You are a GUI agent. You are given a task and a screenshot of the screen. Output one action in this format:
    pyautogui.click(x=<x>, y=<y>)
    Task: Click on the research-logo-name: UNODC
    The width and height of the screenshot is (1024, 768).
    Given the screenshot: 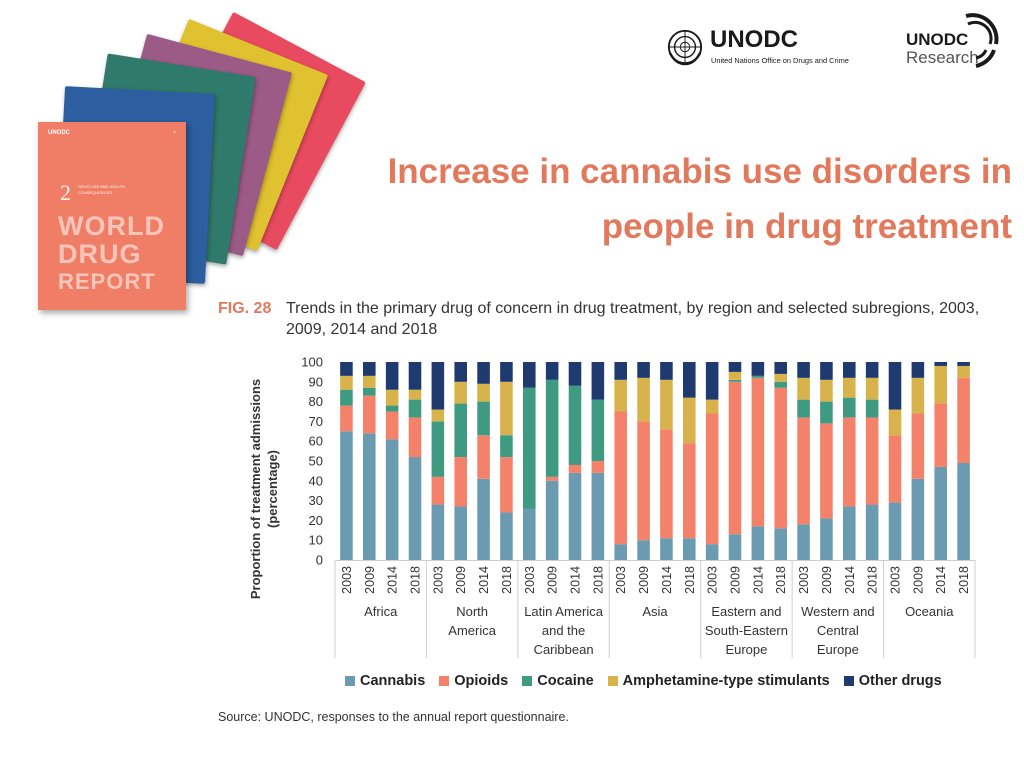 What is the action you would take?
    pyautogui.click(x=937, y=39)
    